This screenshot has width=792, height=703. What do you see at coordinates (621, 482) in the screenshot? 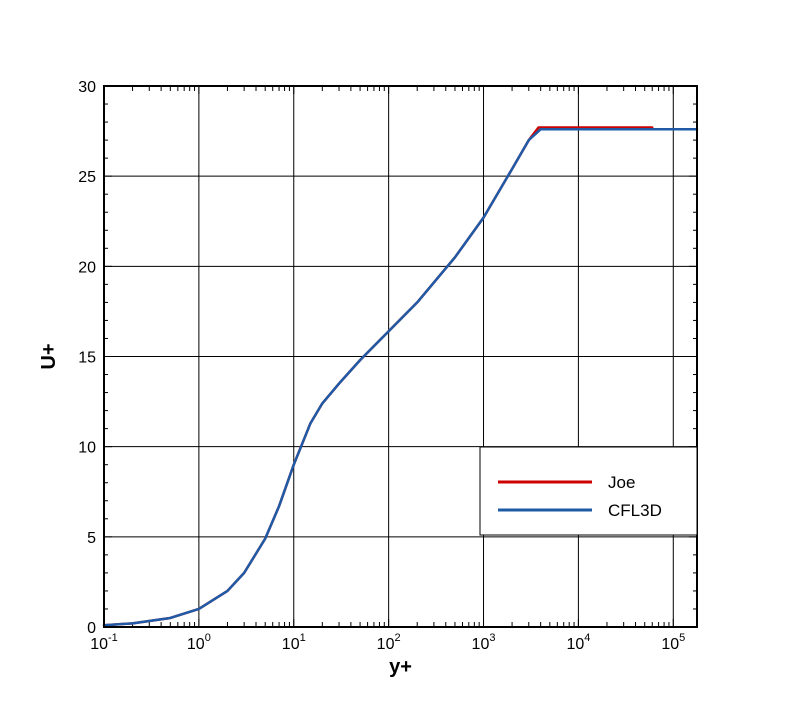
I see `legend-label-joe: Joe` at bounding box center [621, 482].